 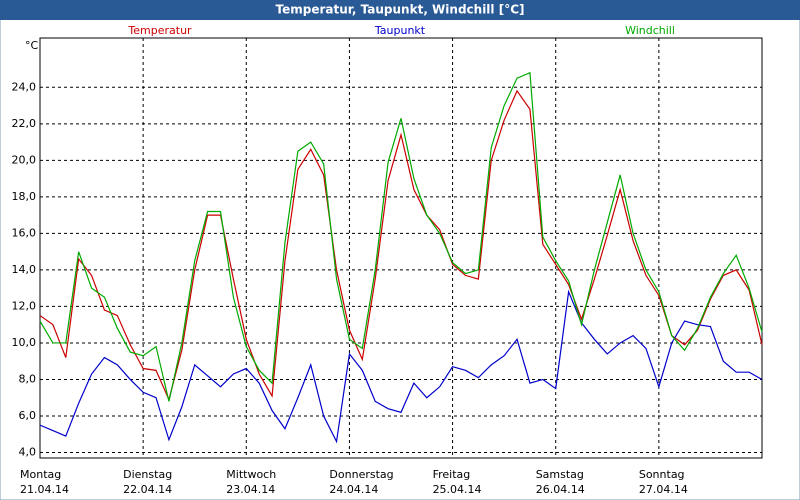 I want to click on x-tick-label: Samstag, so click(x=560, y=474).